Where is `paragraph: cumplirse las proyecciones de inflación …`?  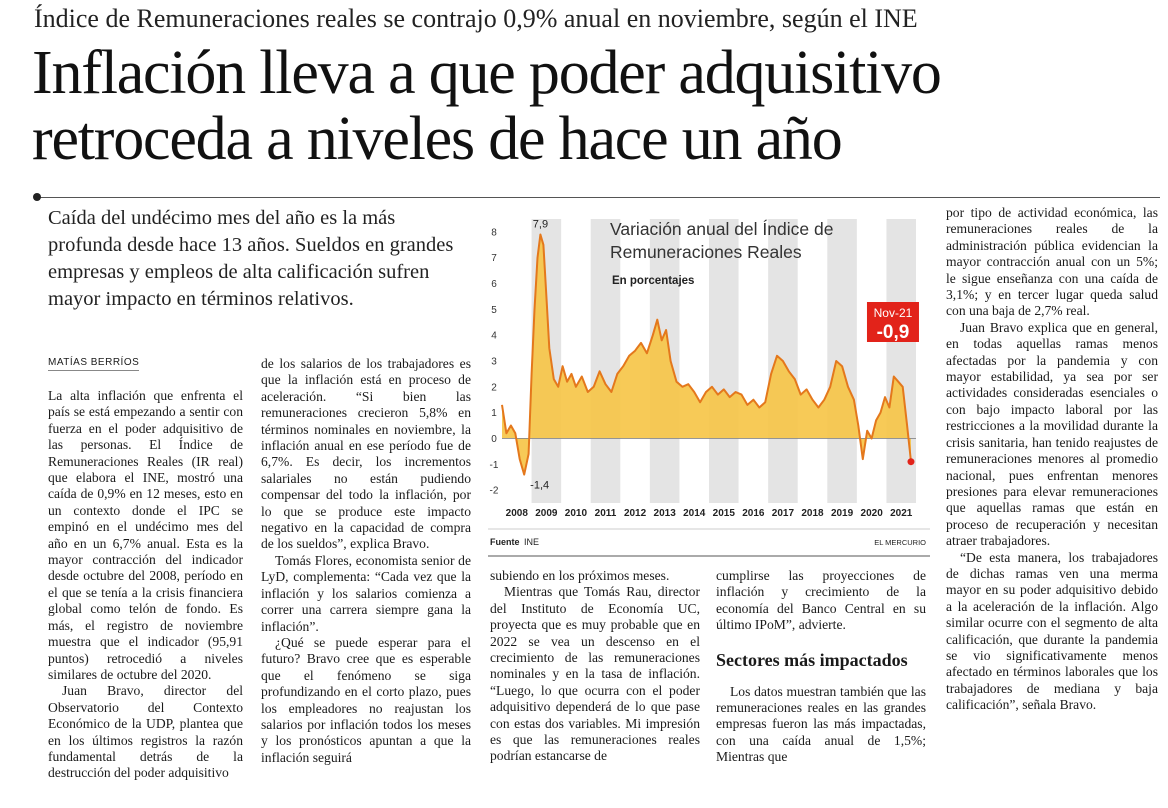
paragraph: cumplirse las proyecciones de inflación … is located at coordinates (821, 600).